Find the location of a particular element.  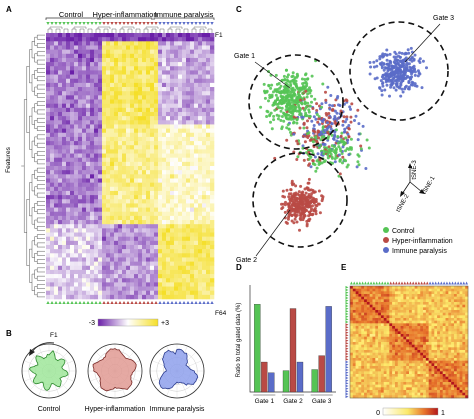

sample-markers-bottom is located at coordinates (130, 302).